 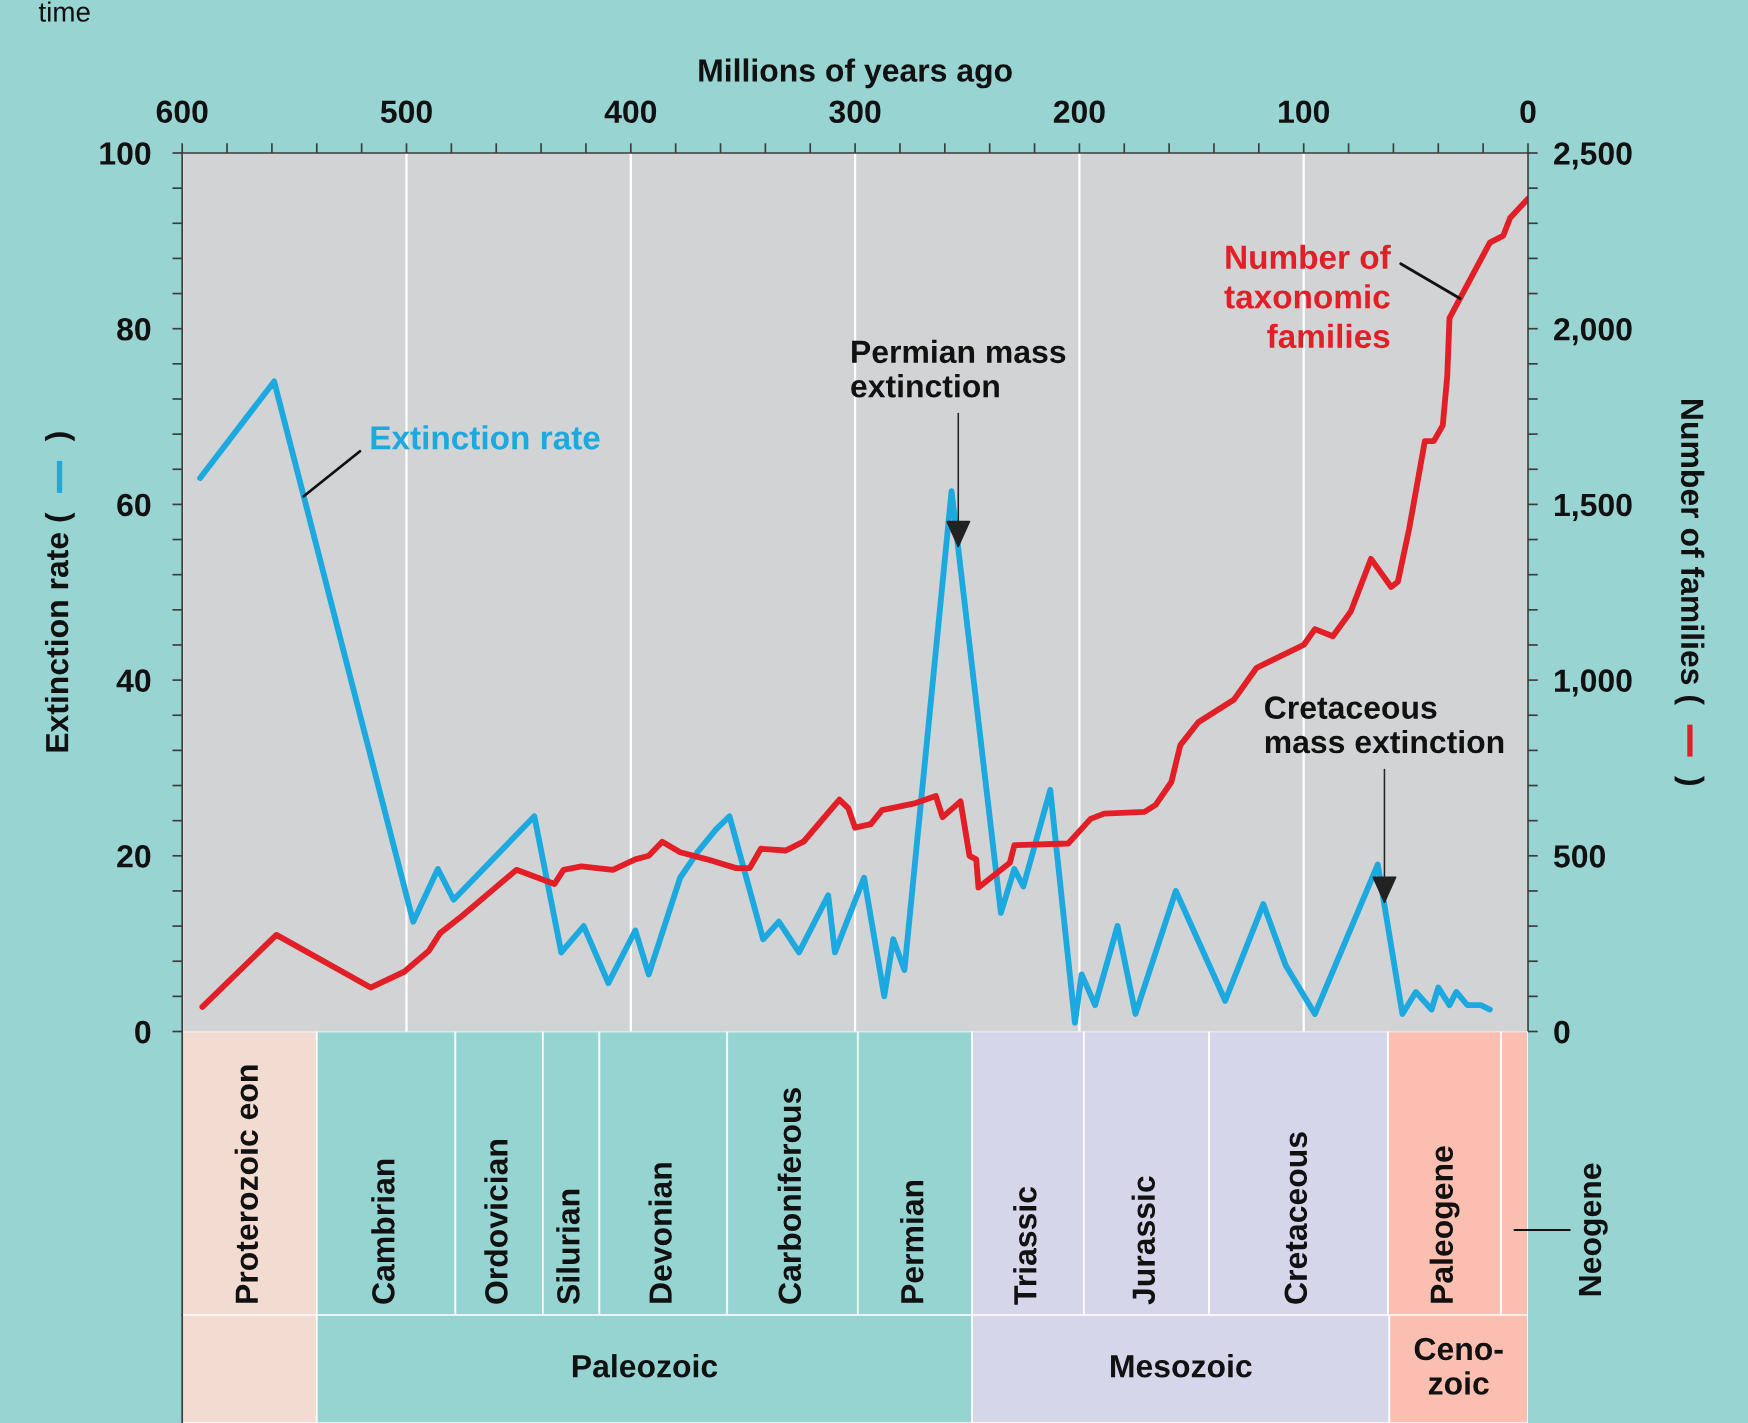 What do you see at coordinates (630, 112) in the screenshot?
I see `x-tick-label: 400` at bounding box center [630, 112].